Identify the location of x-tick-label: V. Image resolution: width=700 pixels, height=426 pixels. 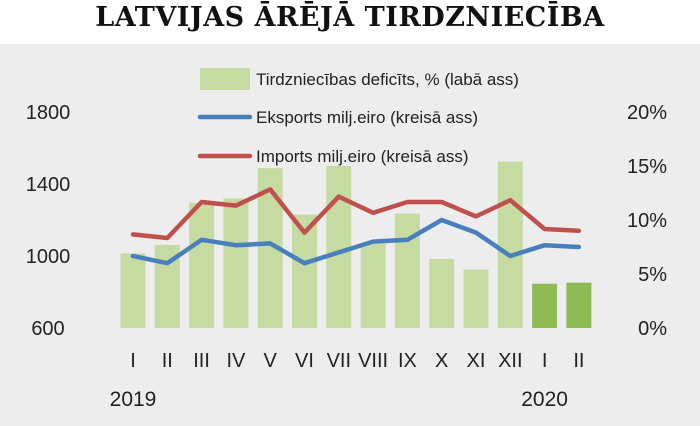
(271, 361).